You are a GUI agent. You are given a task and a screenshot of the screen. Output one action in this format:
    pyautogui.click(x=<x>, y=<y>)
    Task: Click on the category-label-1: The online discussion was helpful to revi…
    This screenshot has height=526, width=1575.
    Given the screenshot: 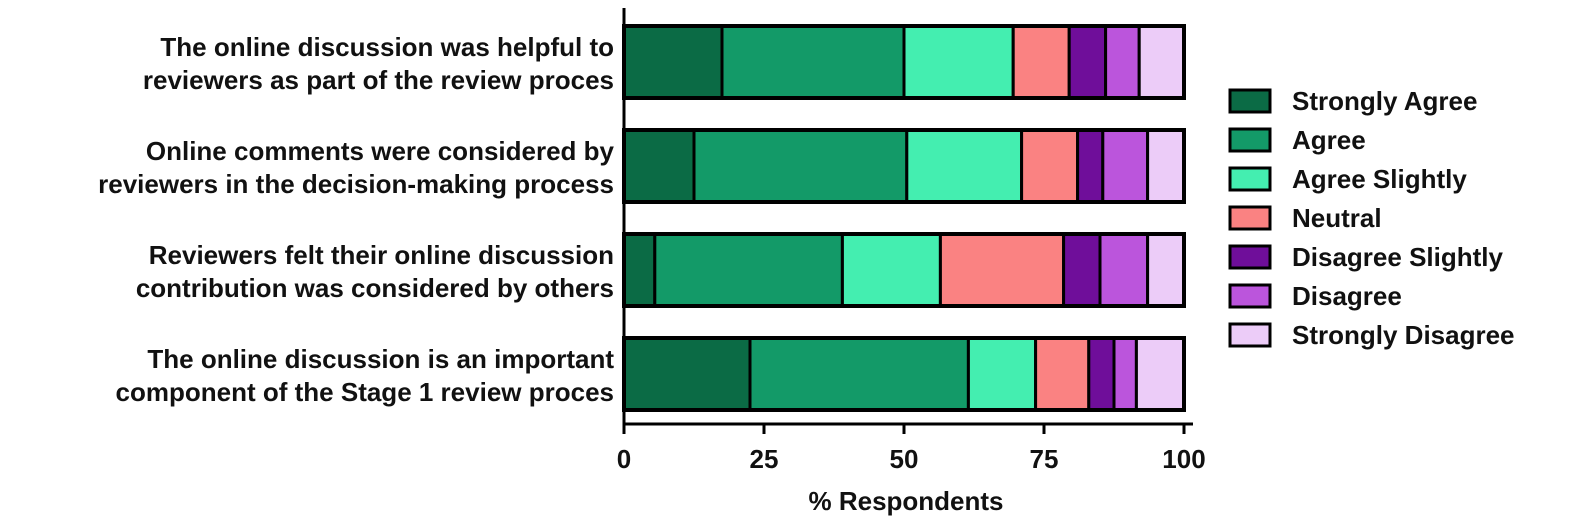 What is the action you would take?
    pyautogui.click(x=378, y=63)
    